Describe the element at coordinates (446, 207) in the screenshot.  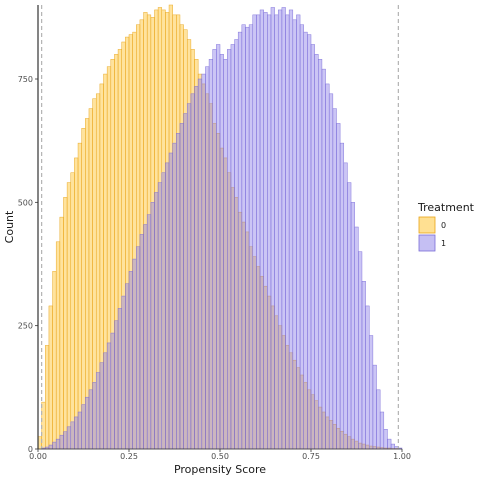
I see `legend-title: Treatment` at that location.